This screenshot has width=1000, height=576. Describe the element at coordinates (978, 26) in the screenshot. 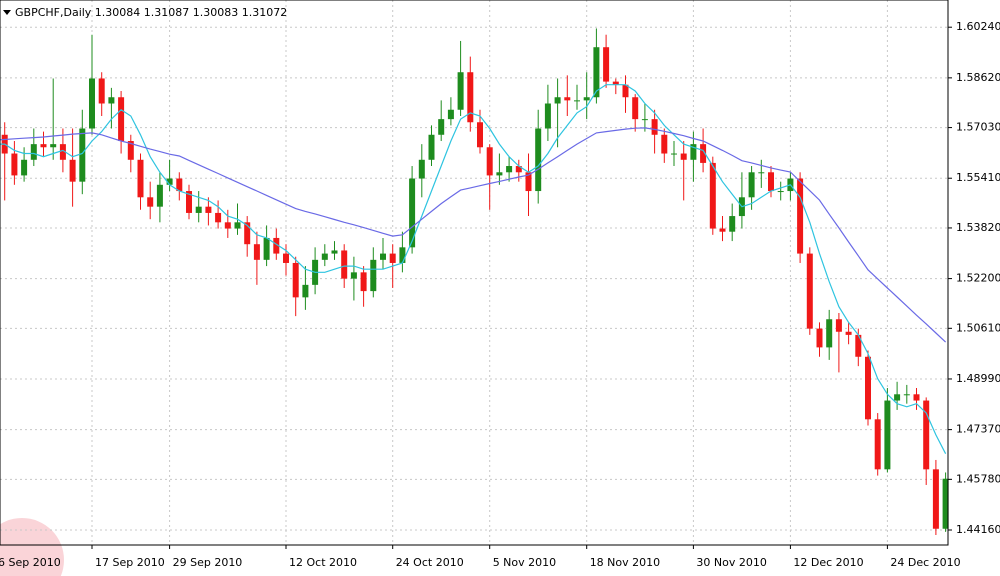

I see `y-tick-label: 1.60240` at that location.